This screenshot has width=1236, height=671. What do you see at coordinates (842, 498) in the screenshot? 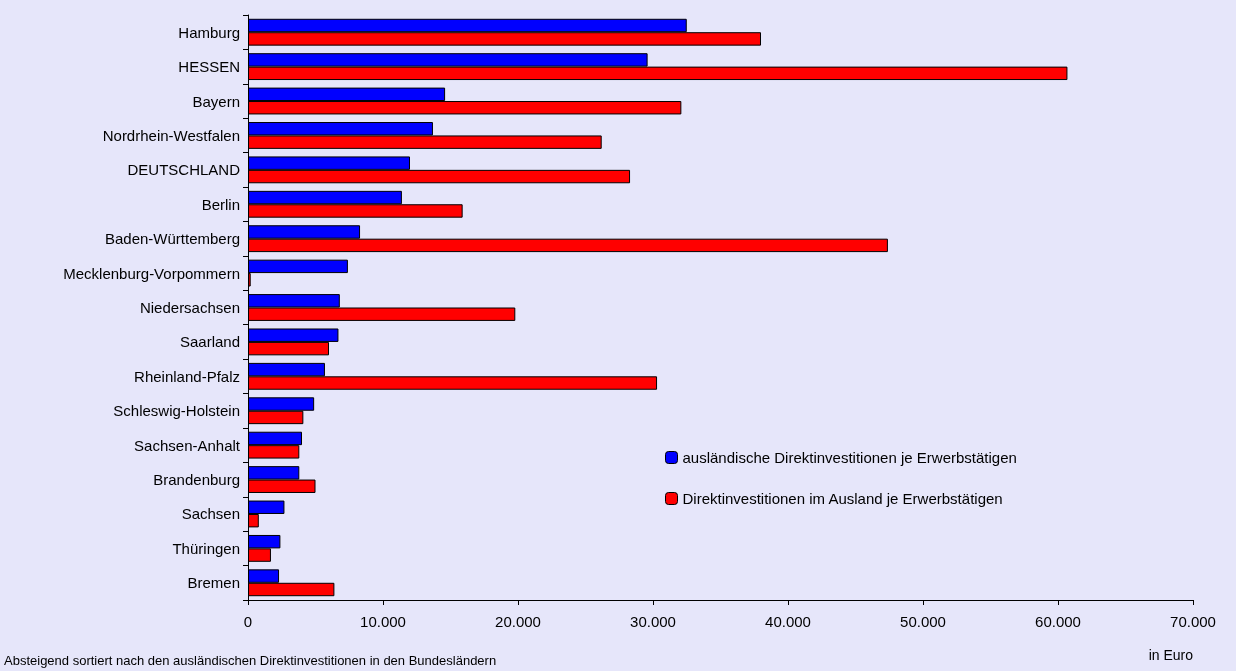
I see `legend-label: Direktinvestitionen im Ausland je Erwerbstätigen` at bounding box center [842, 498].